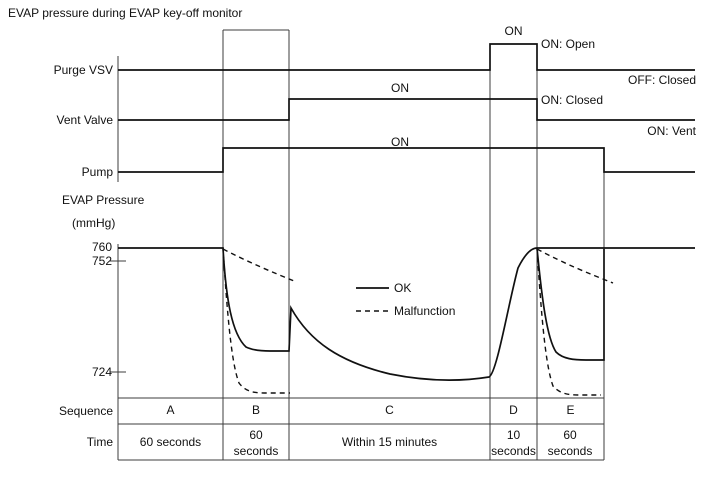  I want to click on purge-vsv-label: Purge VSV, so click(83, 70).